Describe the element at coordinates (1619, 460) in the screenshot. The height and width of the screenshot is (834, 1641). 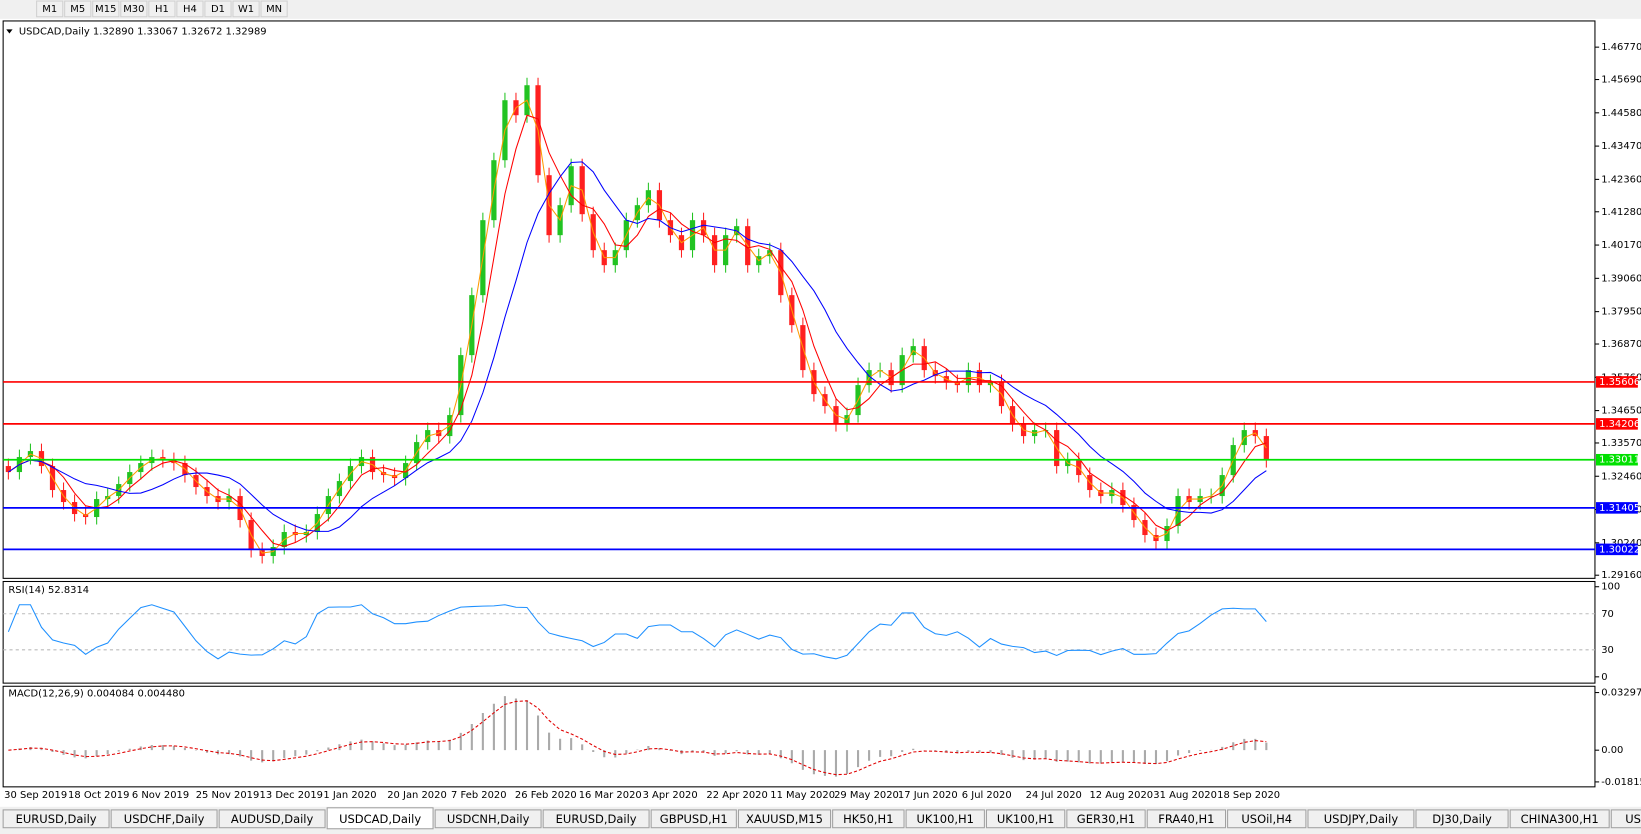
I see `level-label: 1.33011` at that location.